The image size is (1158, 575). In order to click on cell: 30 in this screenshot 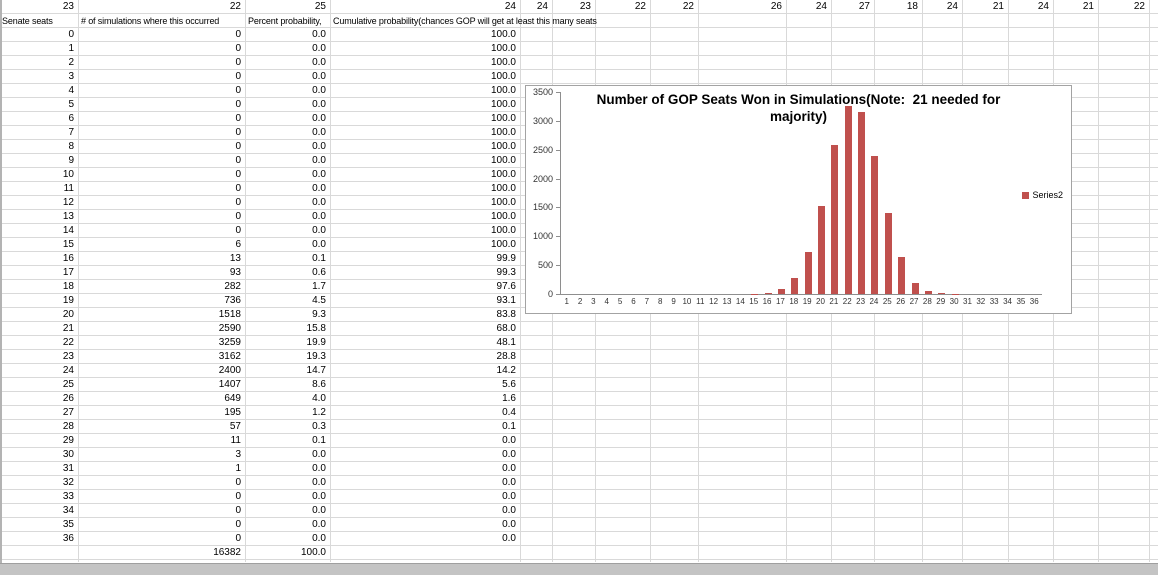, I will do `click(68, 454)`.